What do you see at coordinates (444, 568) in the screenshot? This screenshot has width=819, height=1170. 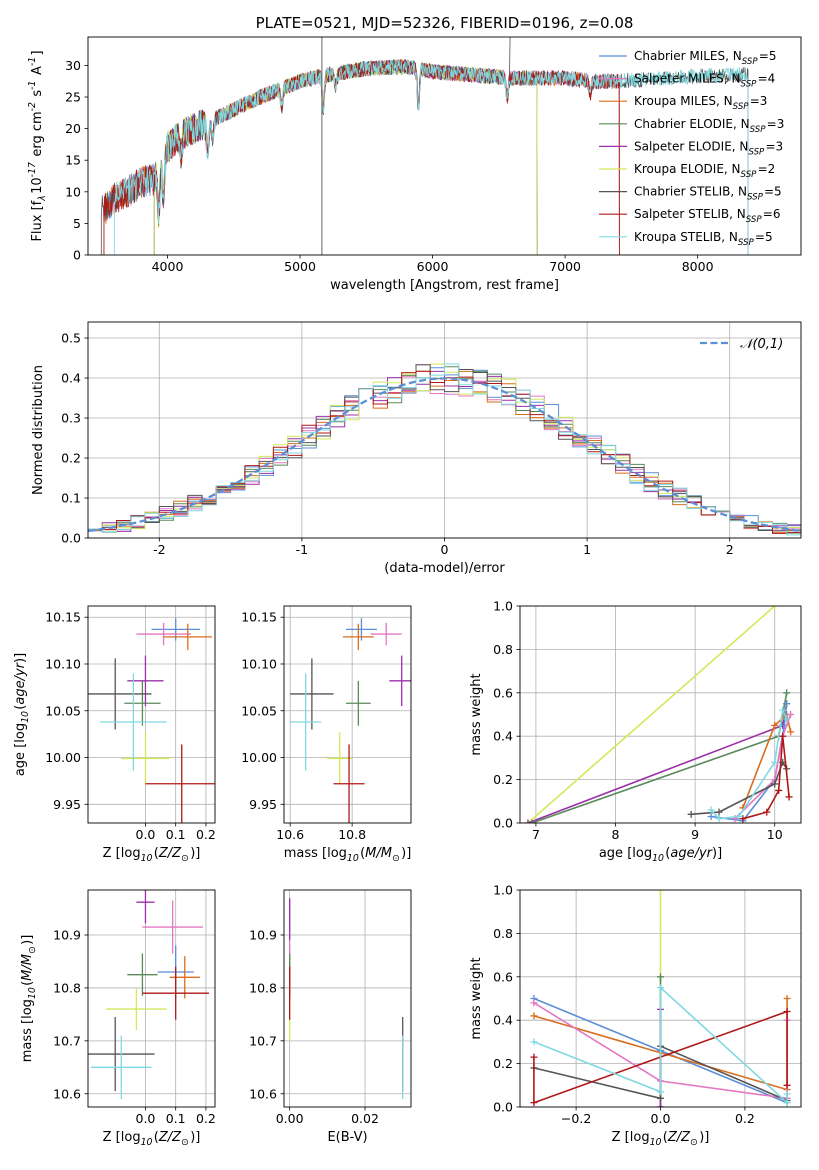 I see `x-axis-label: (data-model)/error` at bounding box center [444, 568].